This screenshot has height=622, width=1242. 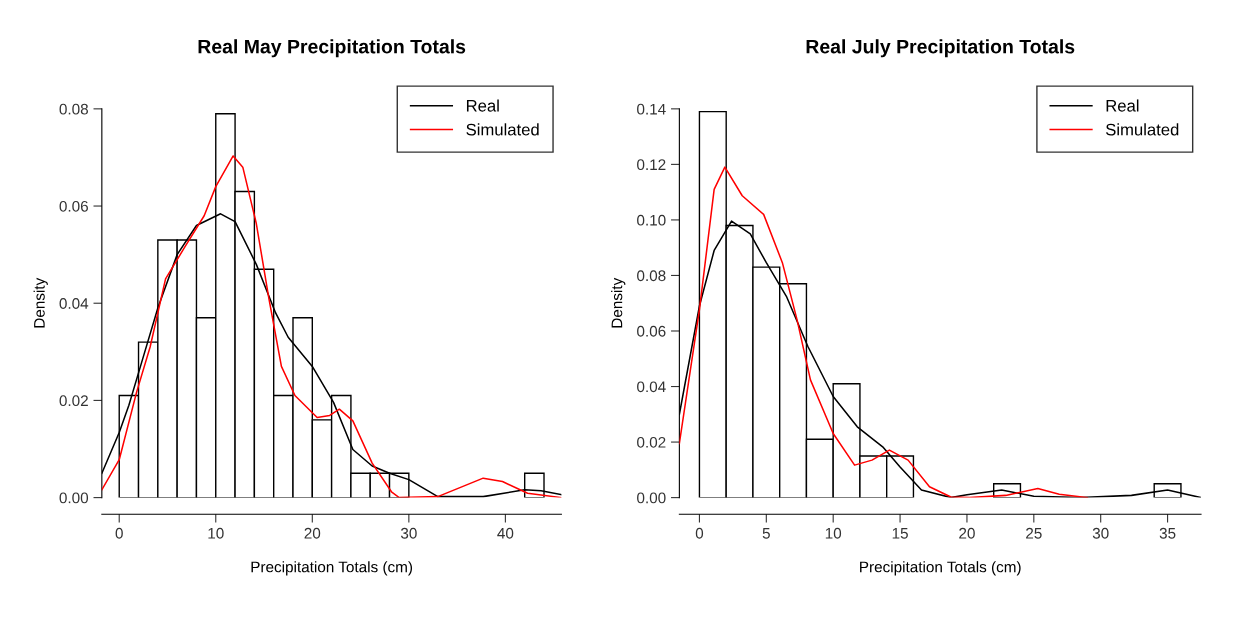 I want to click on x-tick-label: 5, so click(x=766, y=533).